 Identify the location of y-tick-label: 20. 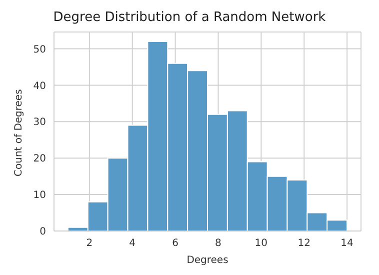
(39, 159).